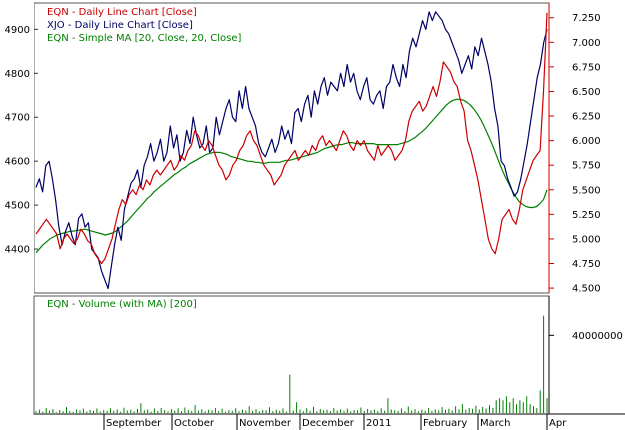 This screenshot has height=430, width=625. I want to click on x-axis-strip, so click(329, 422).